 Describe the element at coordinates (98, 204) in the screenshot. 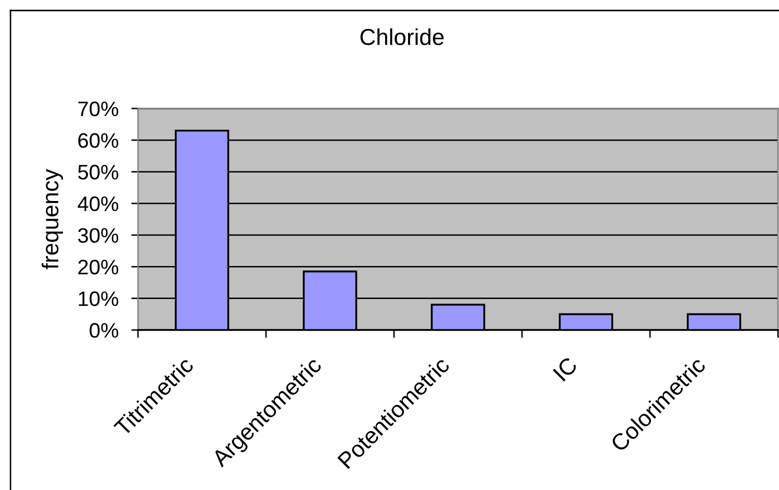

I see `y-tick-label: 40%` at that location.